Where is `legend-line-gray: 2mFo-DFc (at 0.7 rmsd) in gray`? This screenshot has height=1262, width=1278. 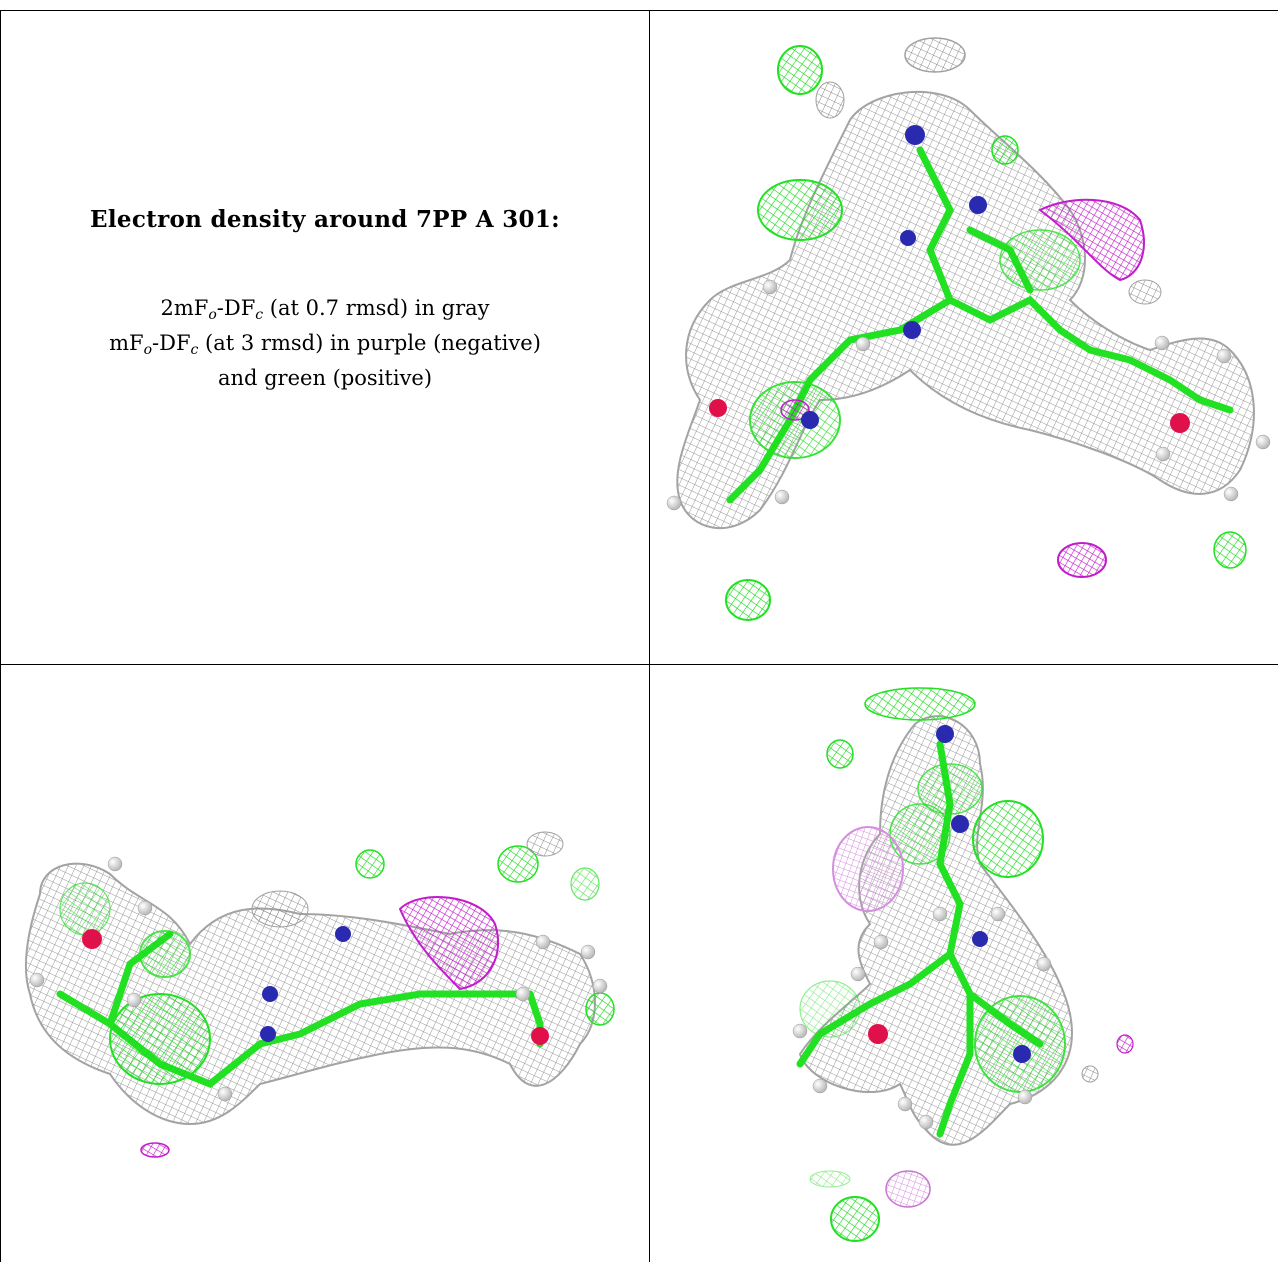 legend-line-gray: 2mFo-DFc (at 0.7 rmsd) in gray is located at coordinates (325, 309).